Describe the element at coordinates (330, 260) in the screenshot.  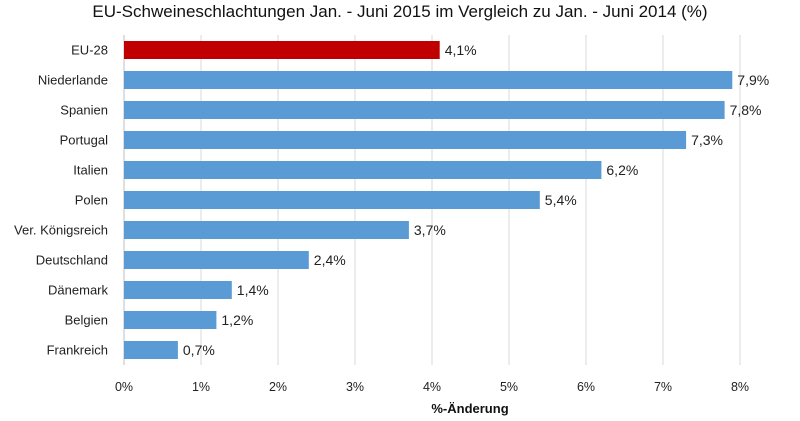
I see `data-label: 2,4%` at that location.